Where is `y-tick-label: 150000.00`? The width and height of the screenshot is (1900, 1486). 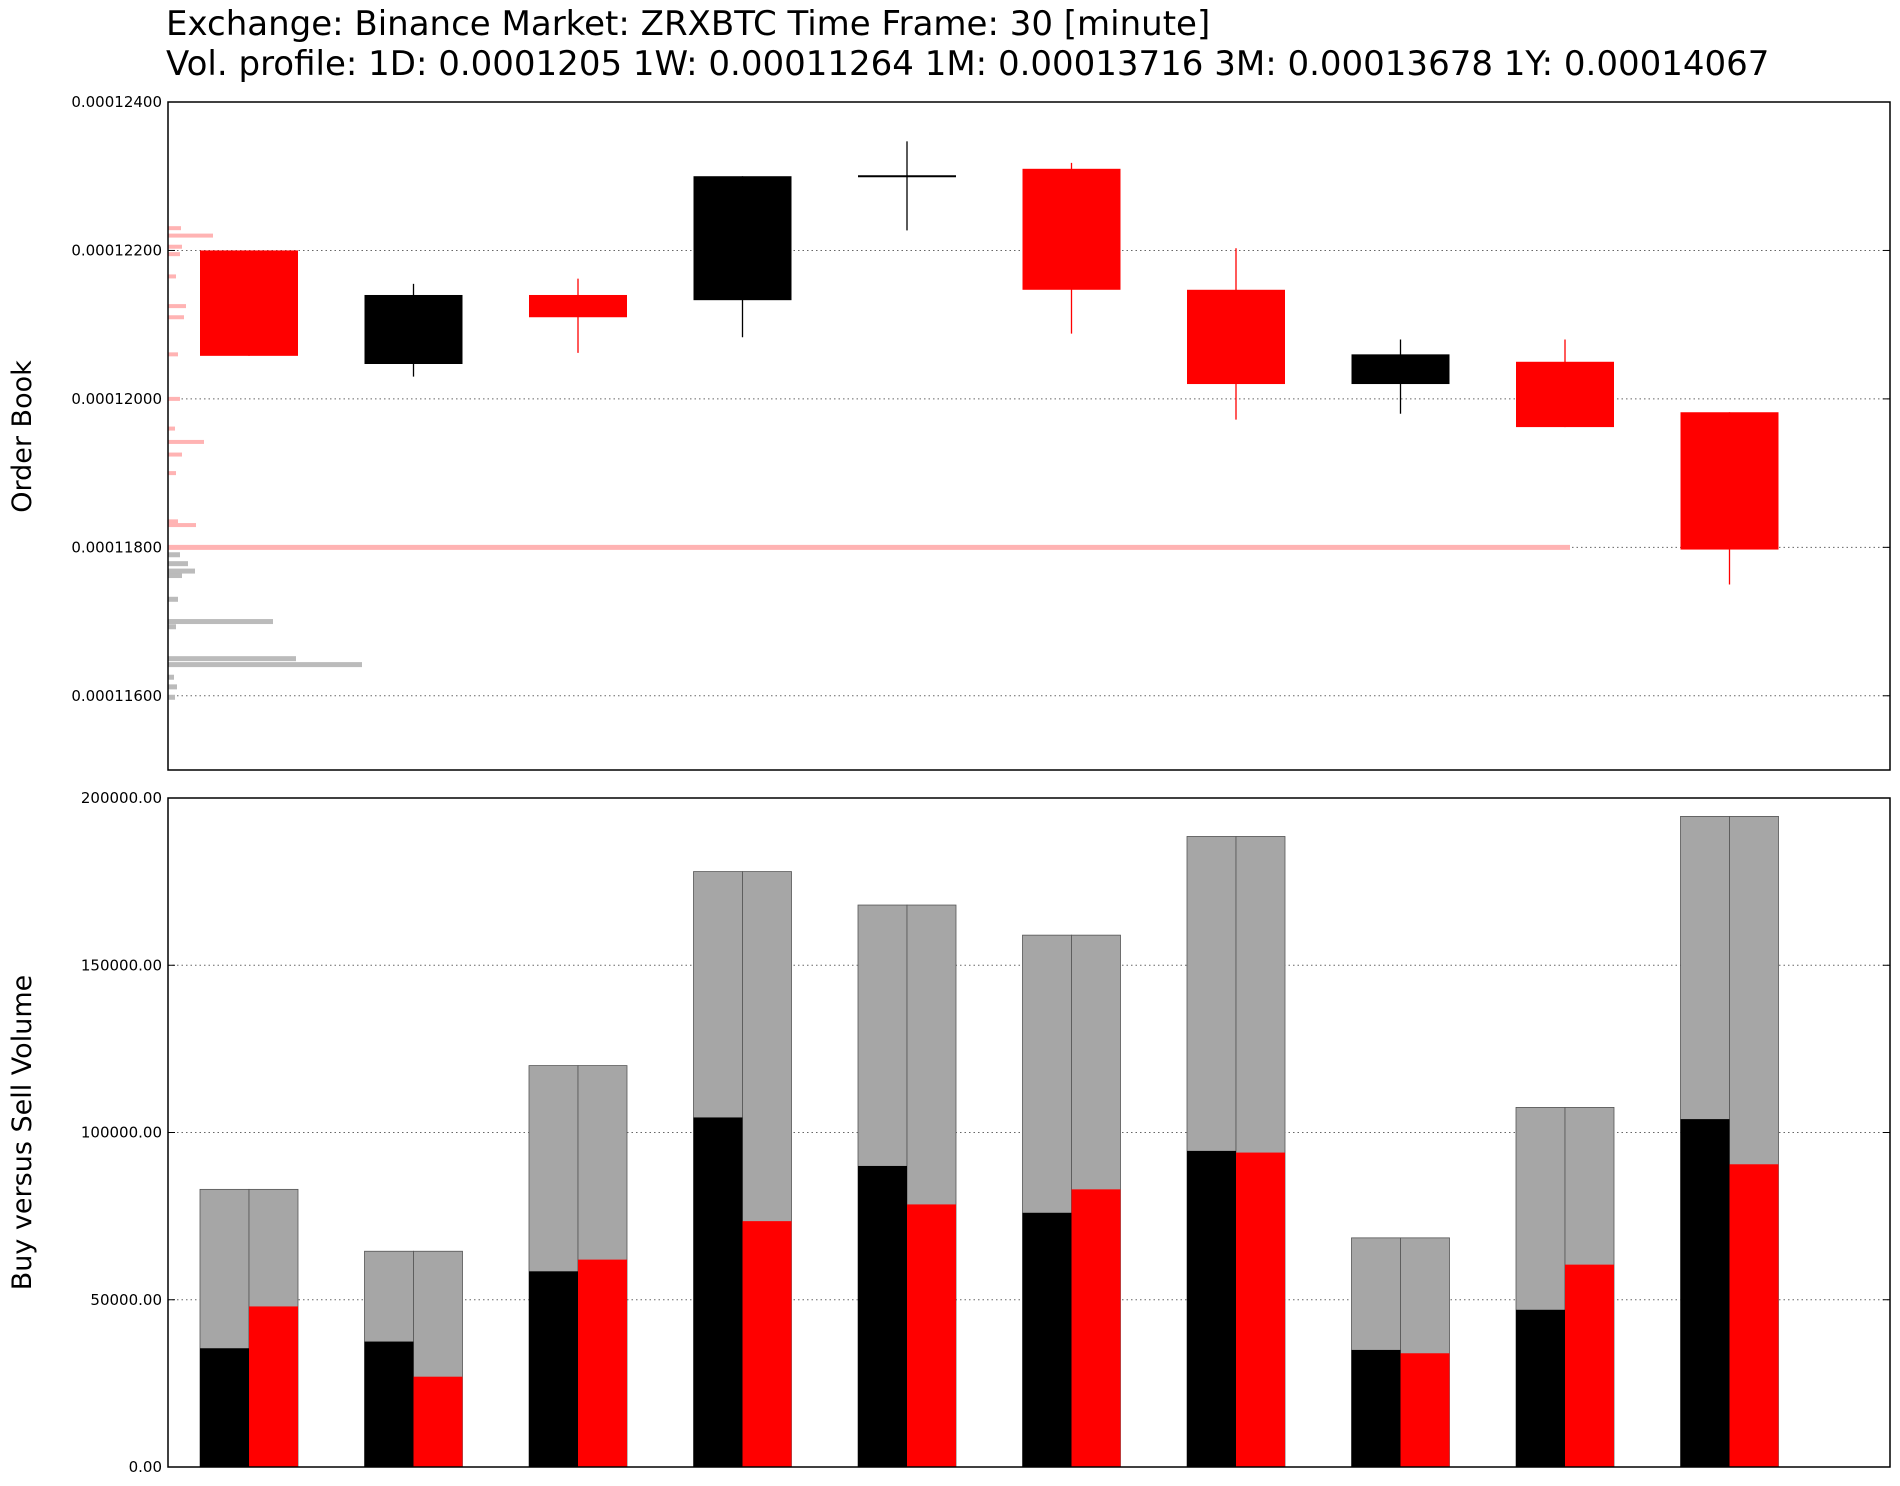
y-tick-label: 150000.00 is located at coordinates (121, 965).